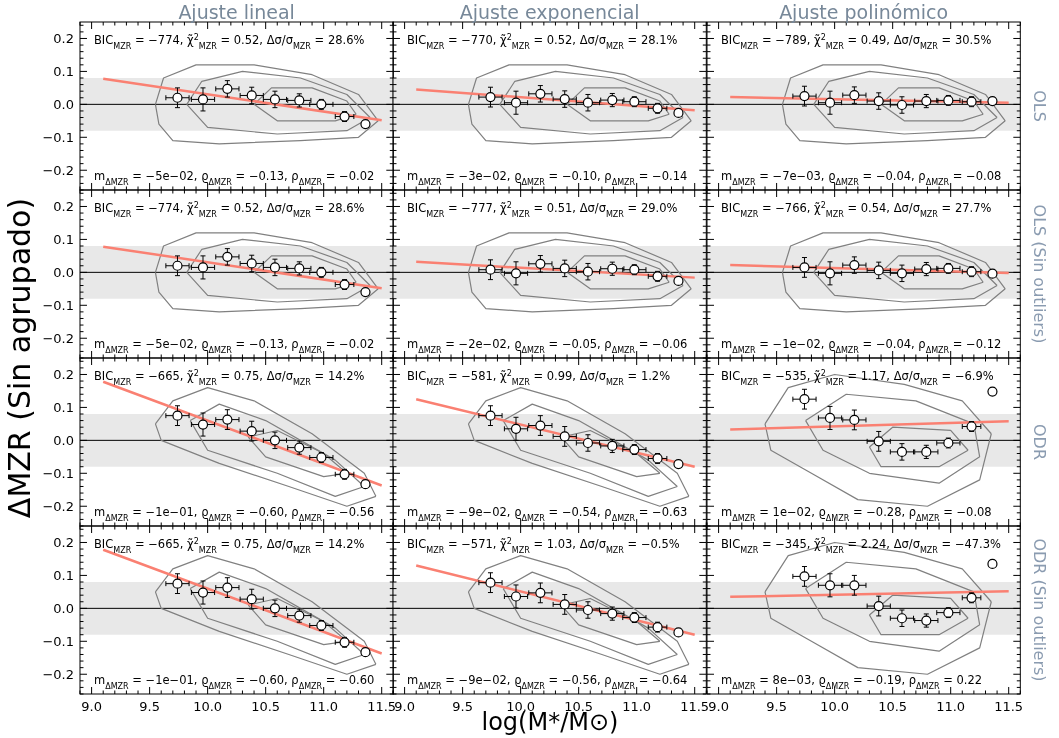 This screenshot has height=738, width=1059. Describe the element at coordinates (547, 682) in the screenshot. I see `annotation: m$_{ΔMZR}$ = −9e−02, ϱ$_{ΔMZR}$ = −0.56, ρ$_{ΔMZR}$ = −0.64` at that location.